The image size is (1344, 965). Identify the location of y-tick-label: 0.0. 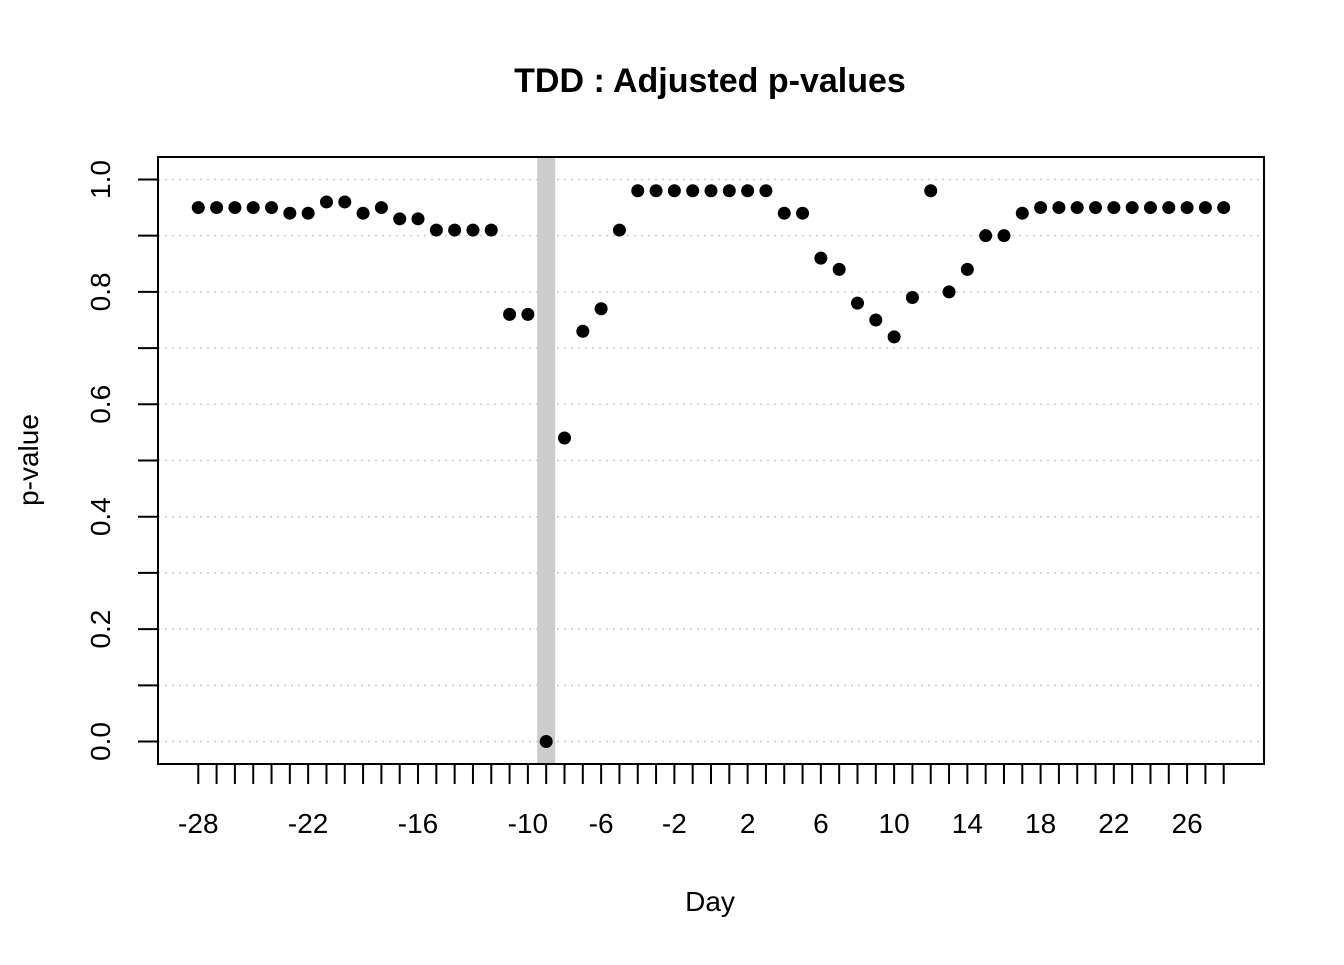
(100, 741).